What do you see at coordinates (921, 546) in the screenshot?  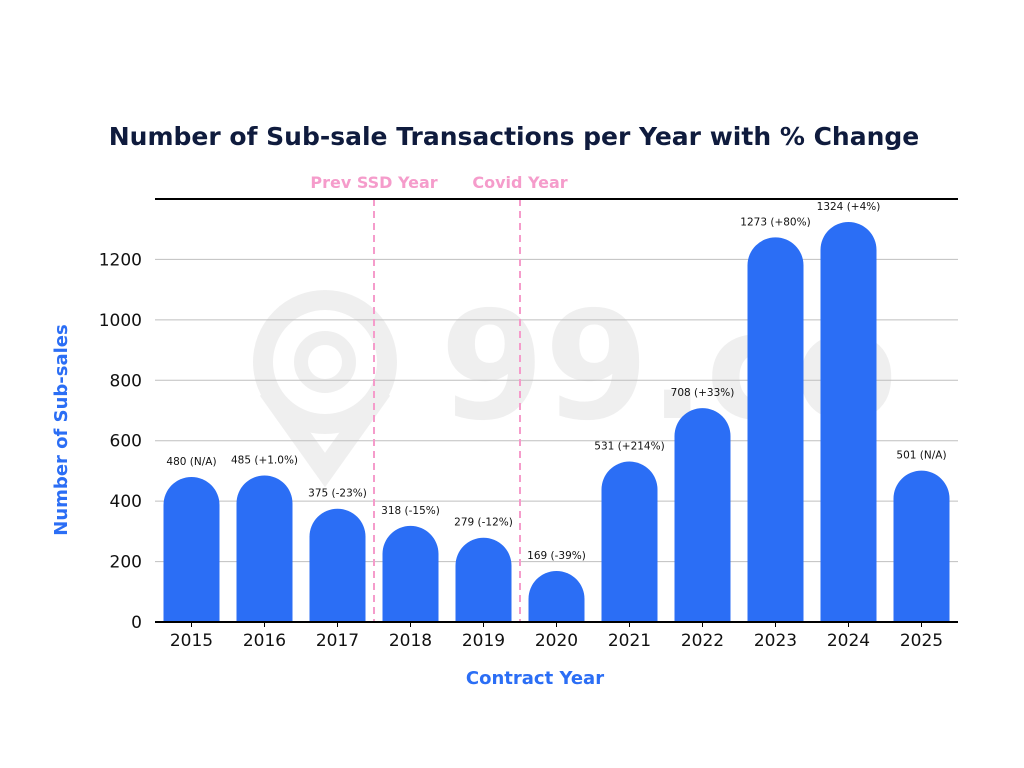 I see `bar-2025` at bounding box center [921, 546].